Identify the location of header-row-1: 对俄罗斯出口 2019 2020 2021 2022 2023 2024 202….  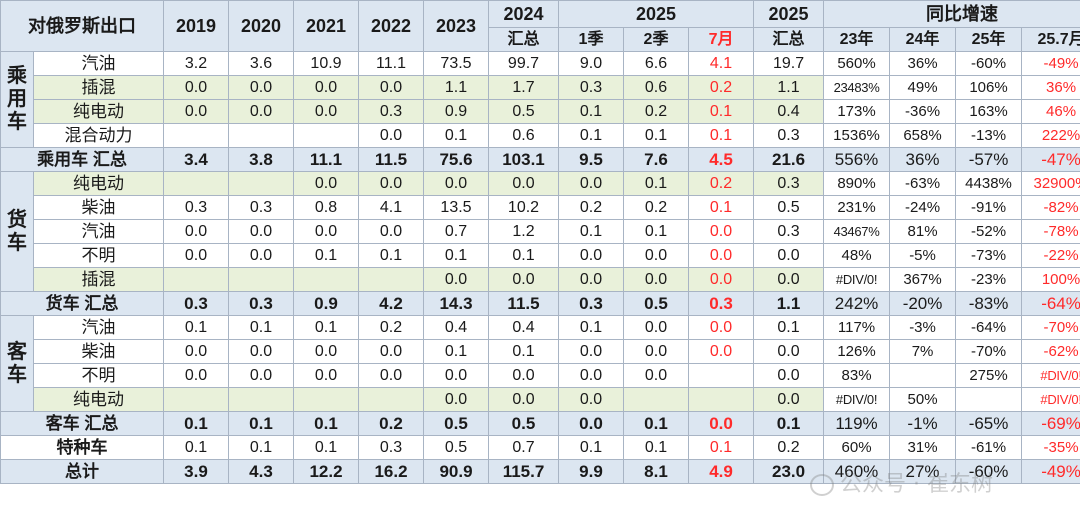
(540, 26).